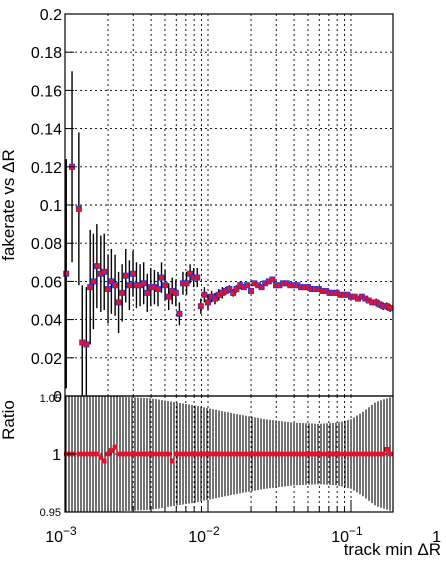 This screenshot has width=446, height=562. Describe the element at coordinates (347, 535) in the screenshot. I see `x-tick-label: 10⁻¹` at that location.